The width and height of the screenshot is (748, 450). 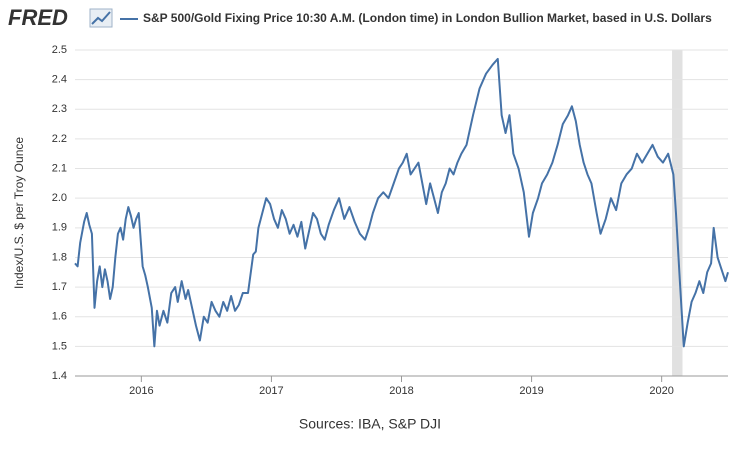 What do you see at coordinates (59, 257) in the screenshot?
I see `y-tick-label: 1.8` at bounding box center [59, 257].